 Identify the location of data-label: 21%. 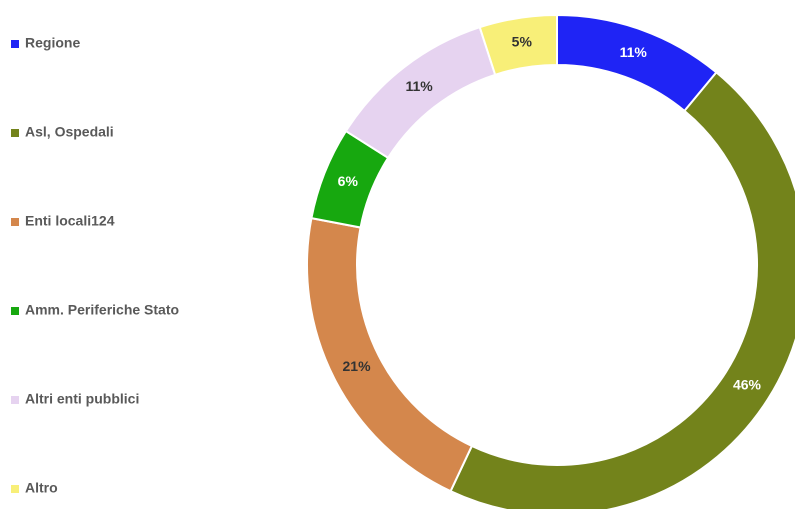
(357, 366).